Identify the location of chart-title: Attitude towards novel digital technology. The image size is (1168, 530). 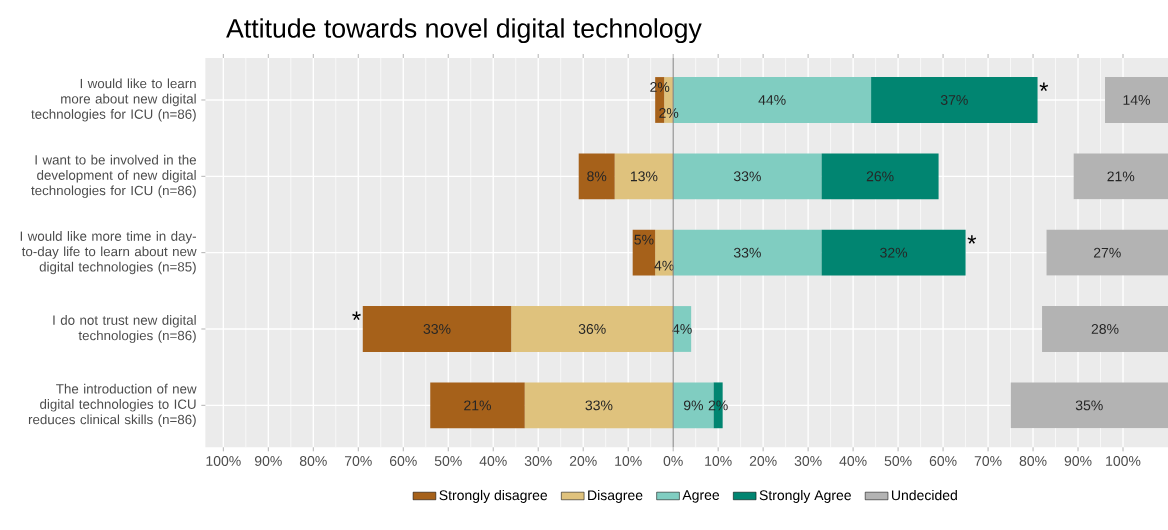
(464, 31).